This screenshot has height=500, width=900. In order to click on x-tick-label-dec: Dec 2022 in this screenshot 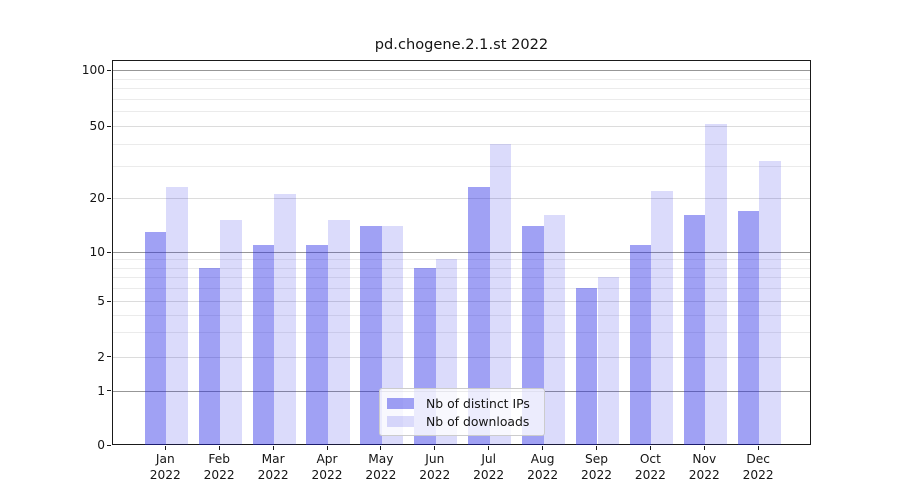, I will do `click(758, 467)`.